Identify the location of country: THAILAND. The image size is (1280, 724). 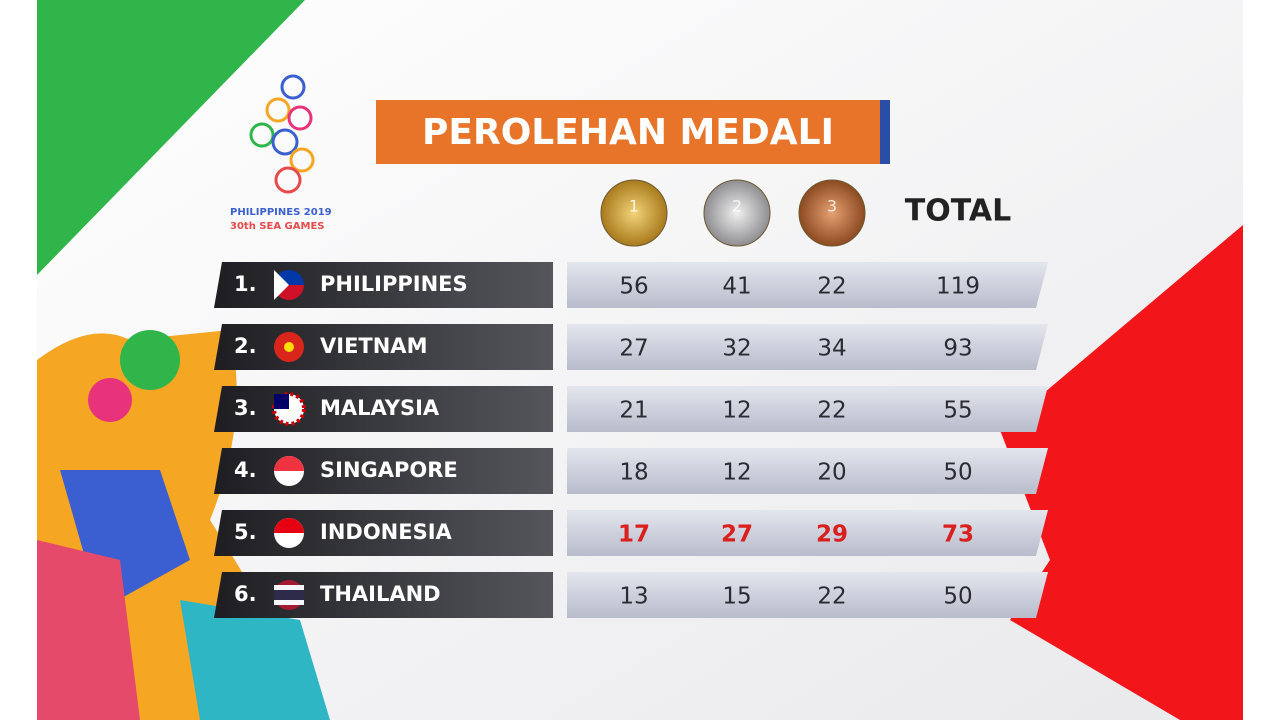
(380, 594).